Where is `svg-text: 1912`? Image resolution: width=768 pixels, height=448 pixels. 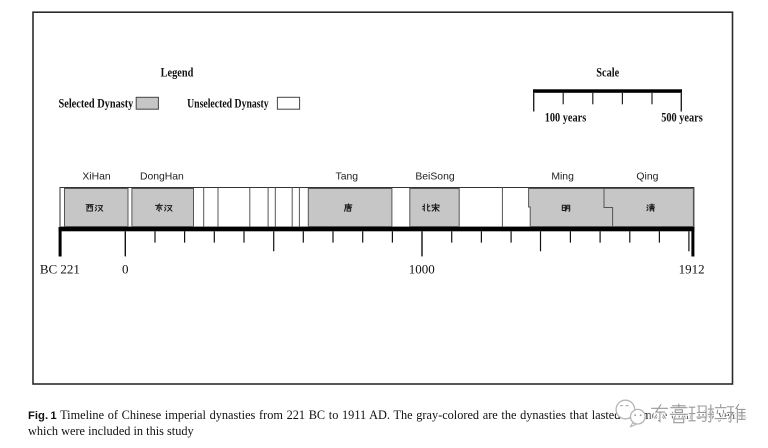
svg-text: 1912 is located at coordinates (692, 268).